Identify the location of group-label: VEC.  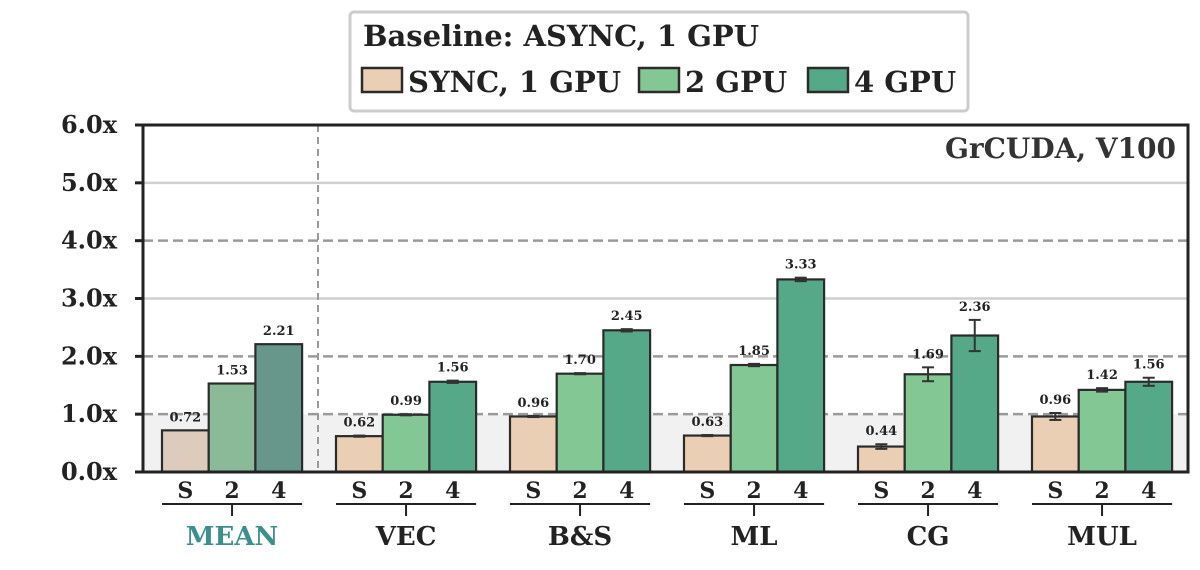
(406, 537).